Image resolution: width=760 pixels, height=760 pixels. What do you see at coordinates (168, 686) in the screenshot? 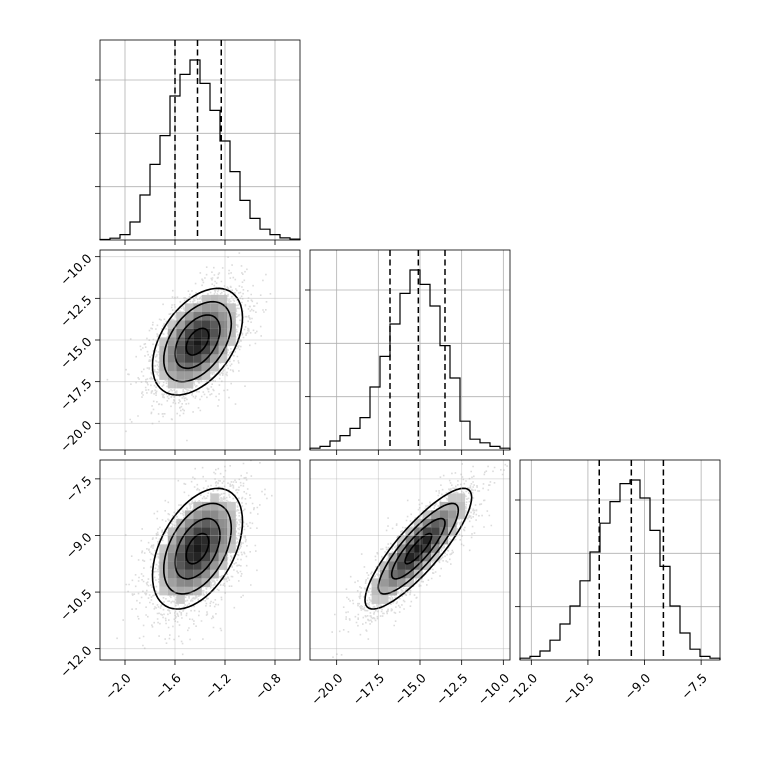
I see `x-tick-label-col0-1: −1.6` at bounding box center [168, 686].